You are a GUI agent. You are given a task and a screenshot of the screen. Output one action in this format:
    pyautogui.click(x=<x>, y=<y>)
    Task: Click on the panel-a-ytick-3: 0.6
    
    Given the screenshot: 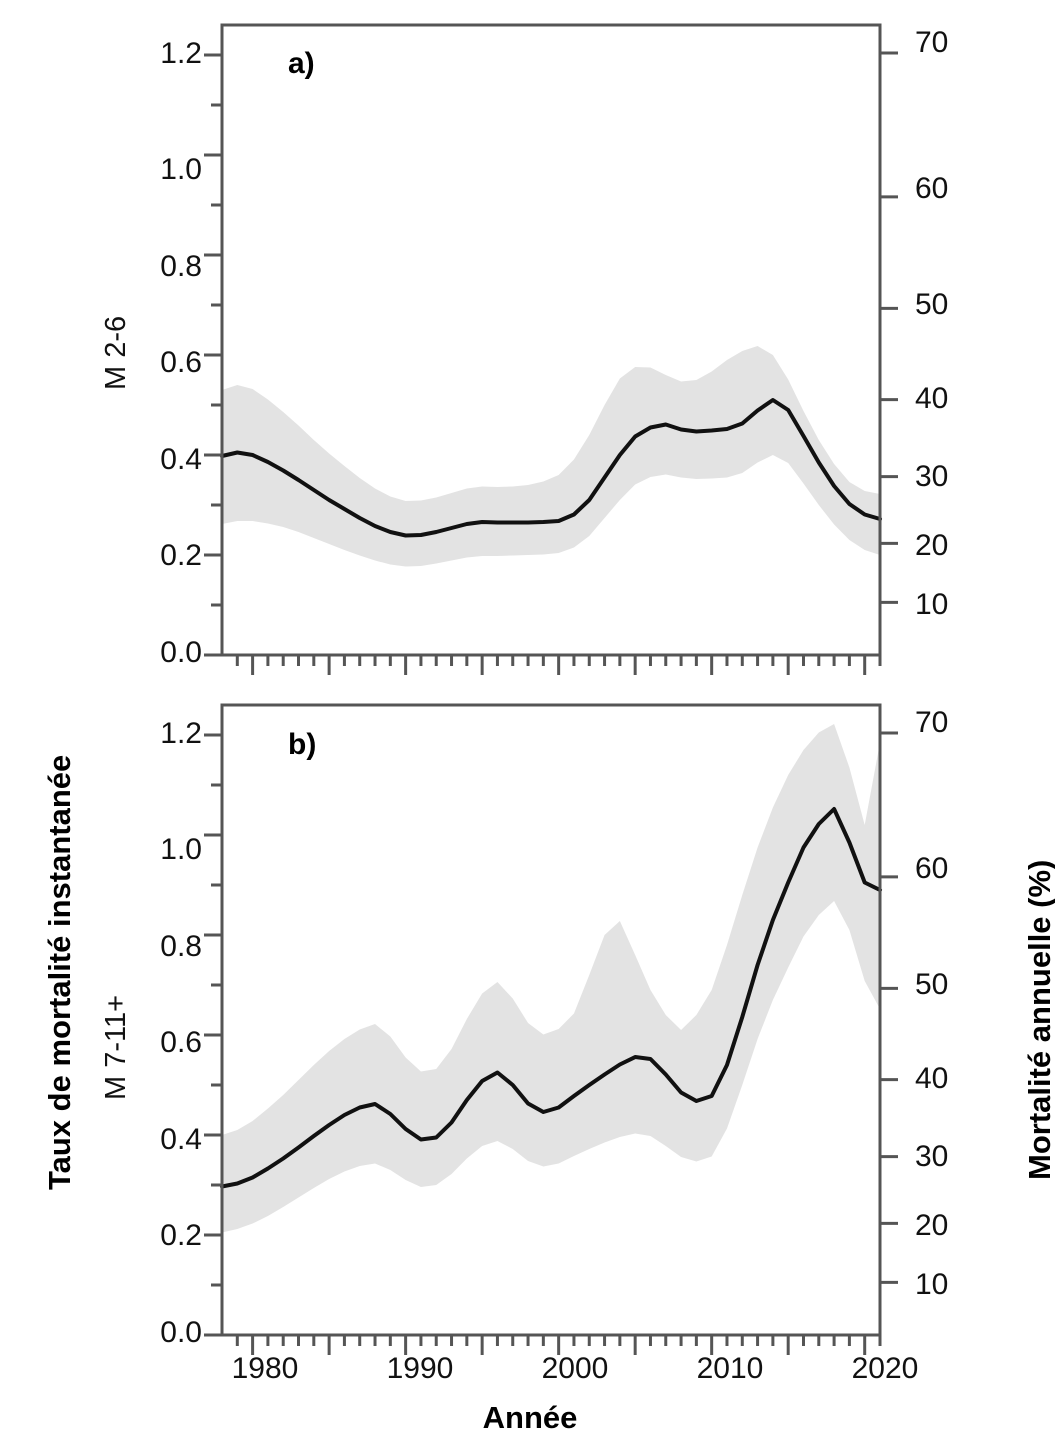 What is the action you would take?
    pyautogui.click(x=181, y=362)
    